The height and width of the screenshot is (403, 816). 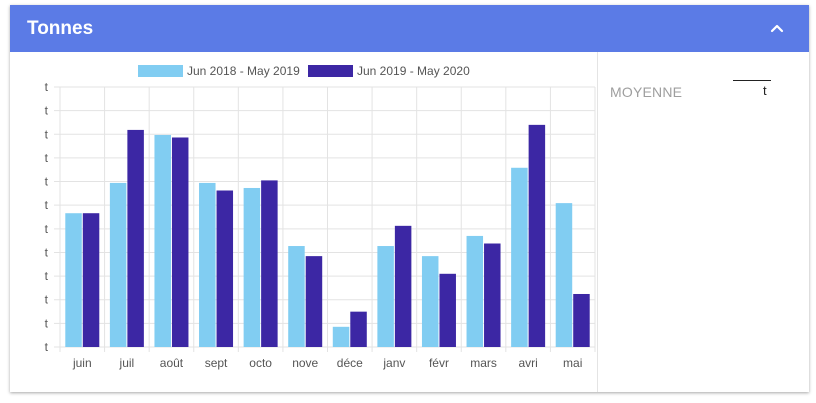 I want to click on legend-label-series-2: Jun 2019 - May 2020, so click(x=413, y=71).